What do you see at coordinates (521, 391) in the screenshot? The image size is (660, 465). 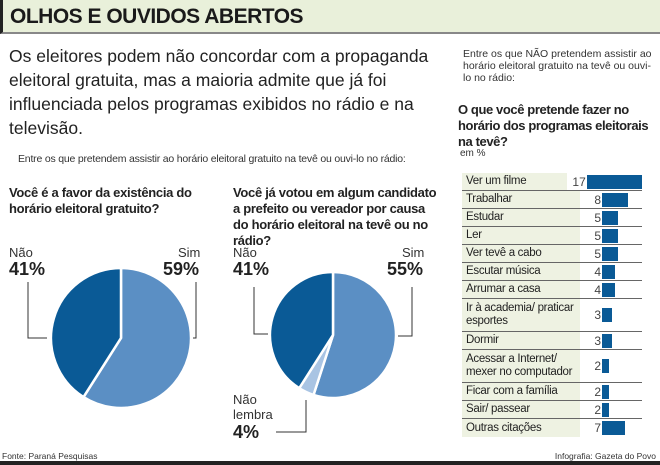 I see `bar-category: Ficar com a família` at bounding box center [521, 391].